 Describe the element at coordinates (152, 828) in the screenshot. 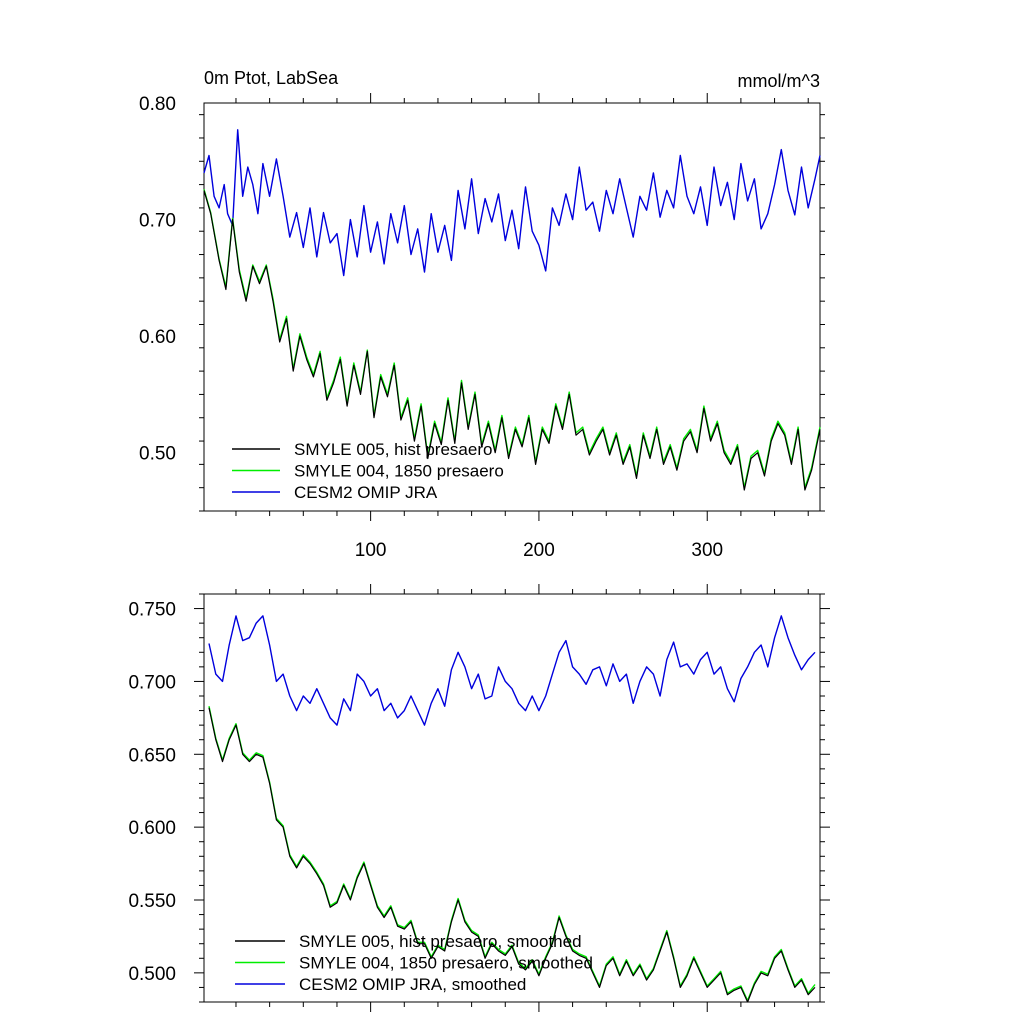

I see `y-tick-label: 0.600` at that location.